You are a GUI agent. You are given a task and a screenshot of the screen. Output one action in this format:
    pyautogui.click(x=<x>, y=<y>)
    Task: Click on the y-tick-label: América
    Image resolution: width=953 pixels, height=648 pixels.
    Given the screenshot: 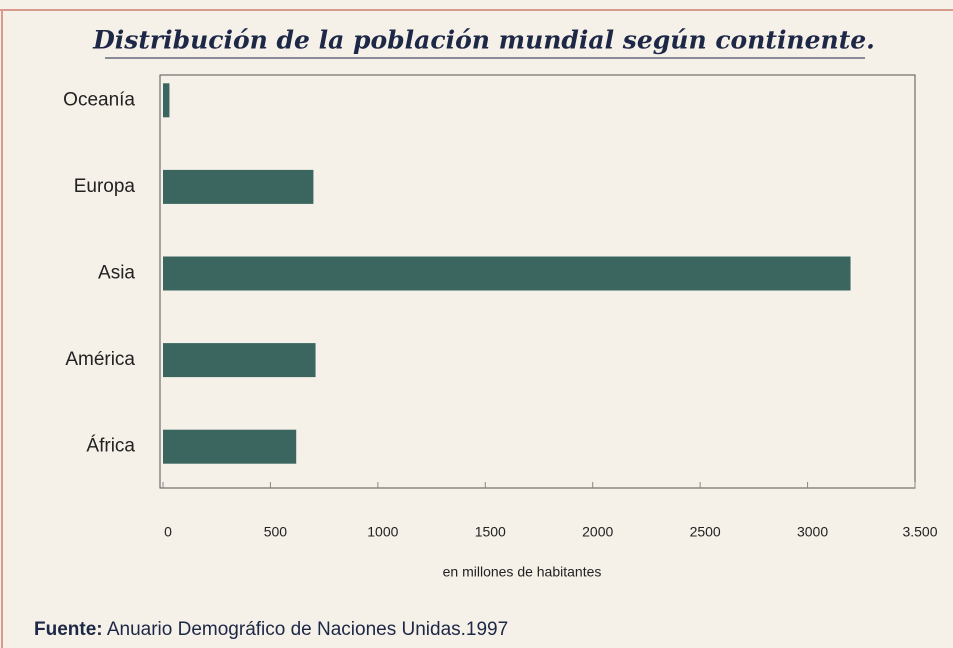 What is the action you would take?
    pyautogui.click(x=100, y=359)
    